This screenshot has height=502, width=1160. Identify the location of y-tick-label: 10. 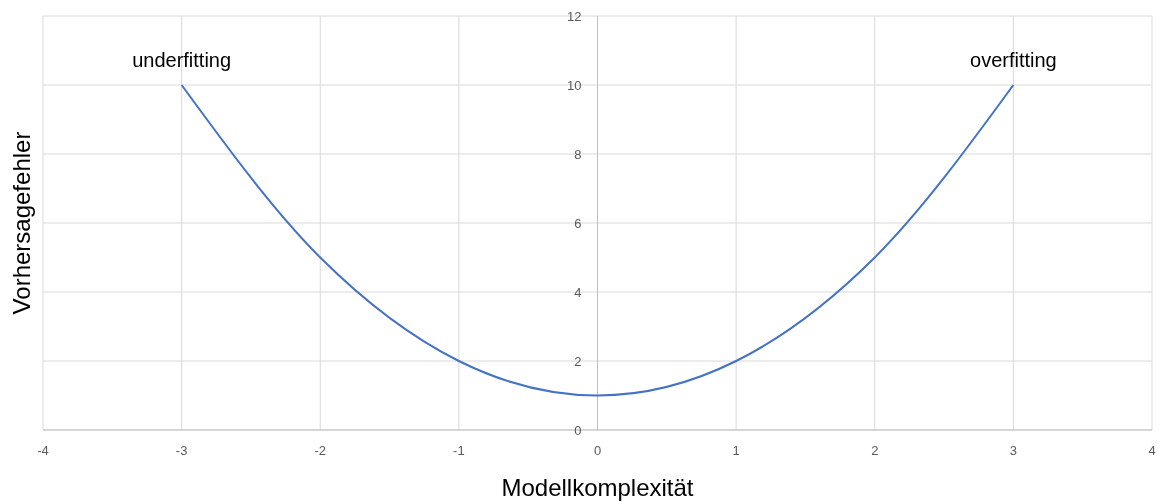
(574, 85).